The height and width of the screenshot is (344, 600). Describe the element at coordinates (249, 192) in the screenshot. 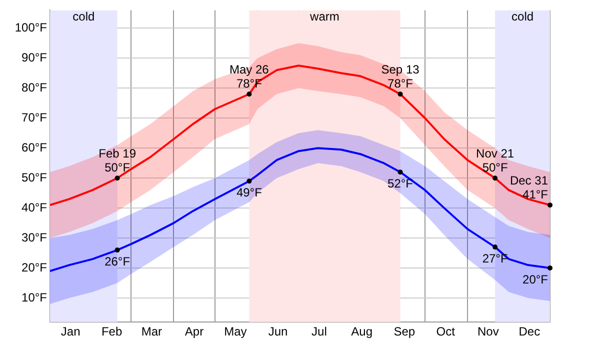

I see `annotation: 49°F` at that location.